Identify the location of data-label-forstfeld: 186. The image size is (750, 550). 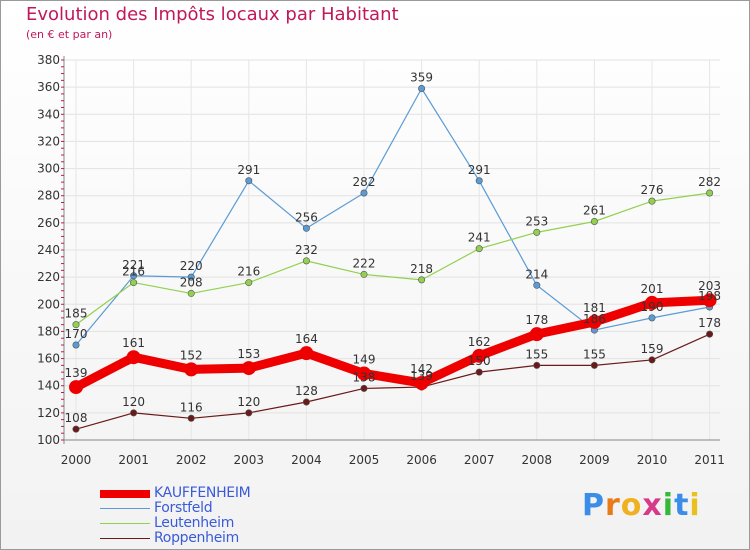
(594, 319).